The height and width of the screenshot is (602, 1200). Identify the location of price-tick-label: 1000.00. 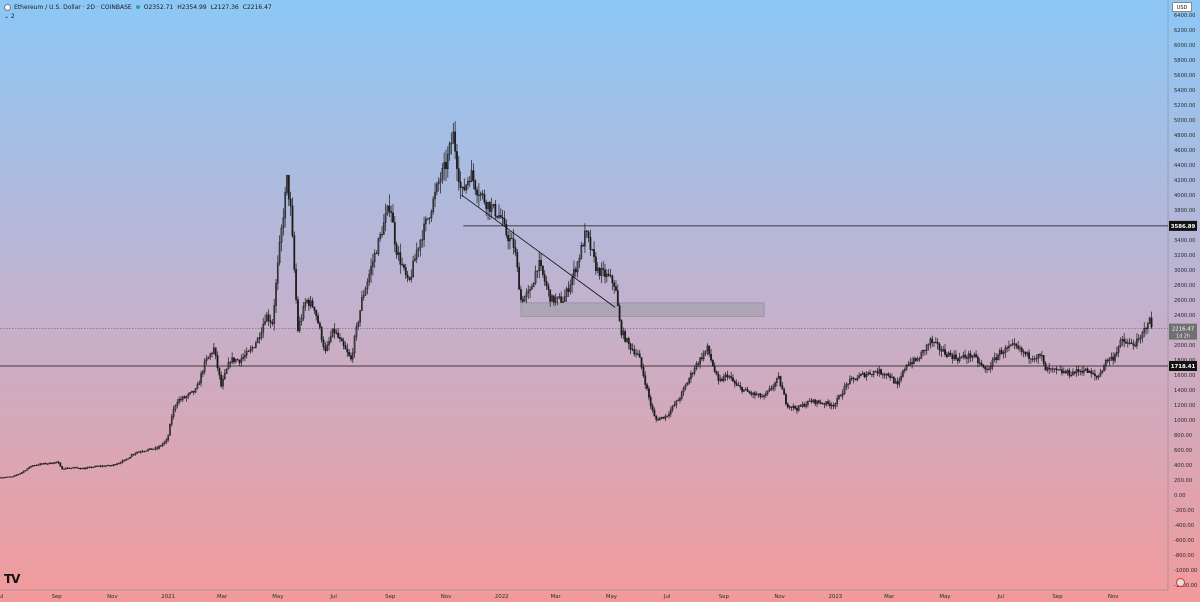
(1184, 421).